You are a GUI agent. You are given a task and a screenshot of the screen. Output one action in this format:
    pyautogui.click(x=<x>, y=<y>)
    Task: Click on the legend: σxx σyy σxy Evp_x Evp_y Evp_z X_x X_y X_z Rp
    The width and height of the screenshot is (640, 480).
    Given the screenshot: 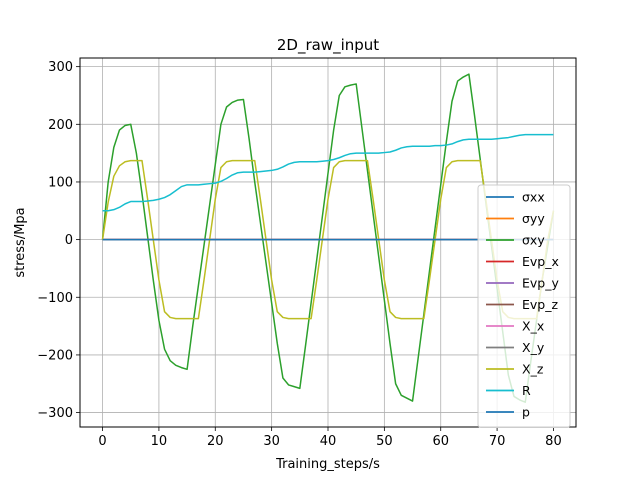 What is the action you would take?
    pyautogui.click(x=524, y=306)
    